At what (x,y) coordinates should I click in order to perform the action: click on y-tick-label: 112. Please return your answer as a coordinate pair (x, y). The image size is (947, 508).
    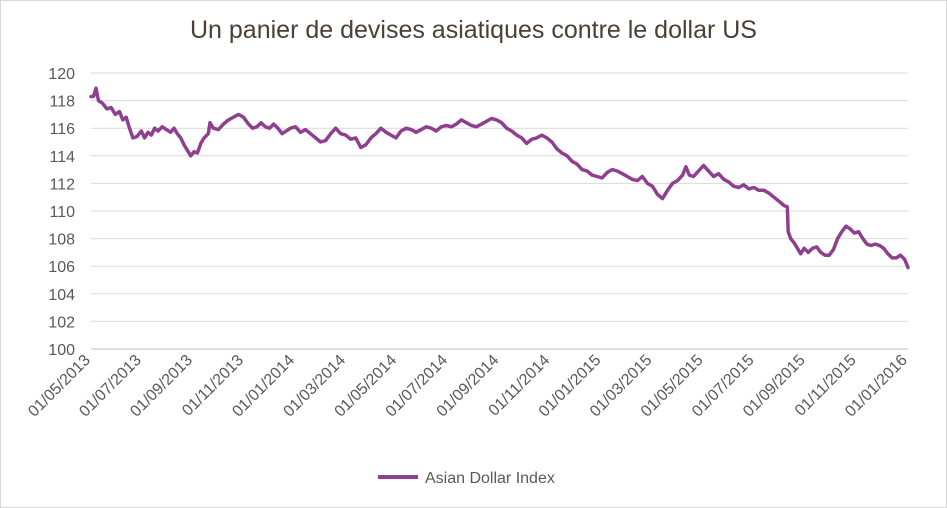
    Looking at the image, I should click on (62, 184).